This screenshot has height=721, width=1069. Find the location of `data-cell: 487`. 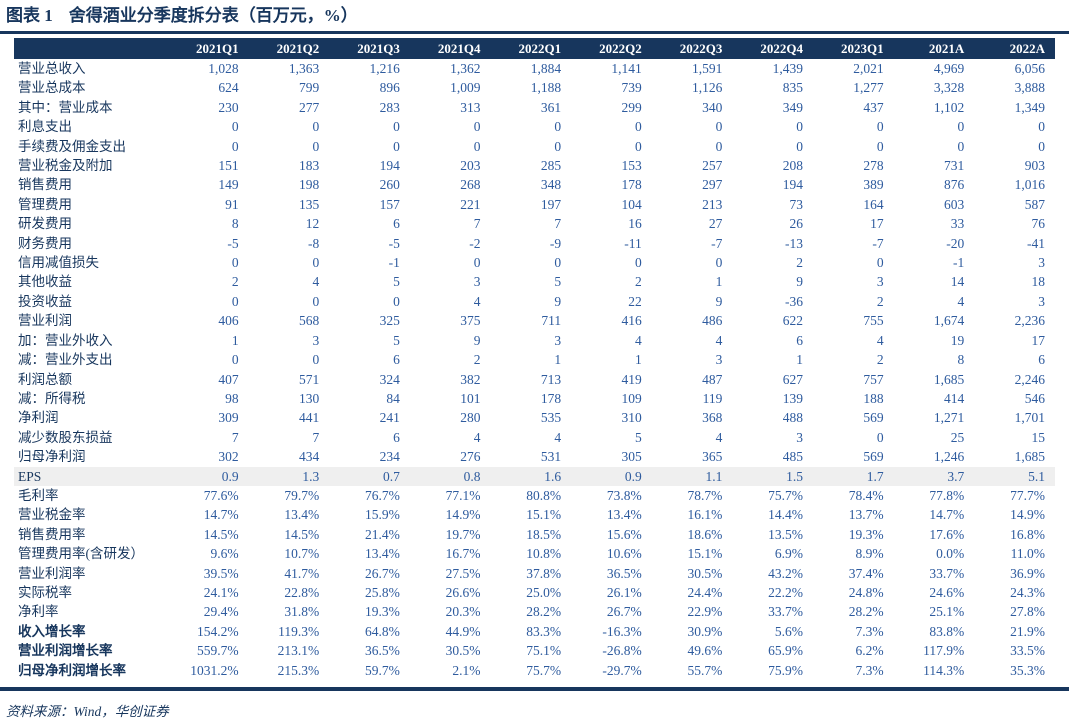

data-cell: 487 is located at coordinates (712, 379).